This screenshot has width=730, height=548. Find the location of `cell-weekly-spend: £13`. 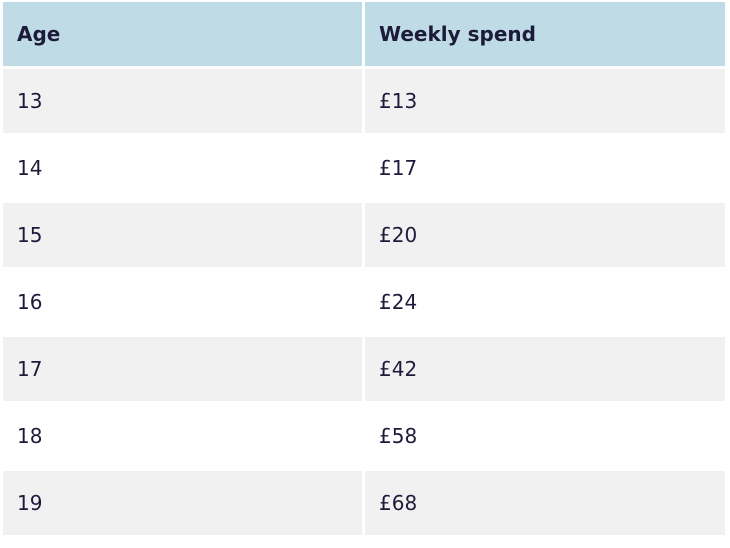

cell-weekly-spend: £13 is located at coordinates (545, 101).